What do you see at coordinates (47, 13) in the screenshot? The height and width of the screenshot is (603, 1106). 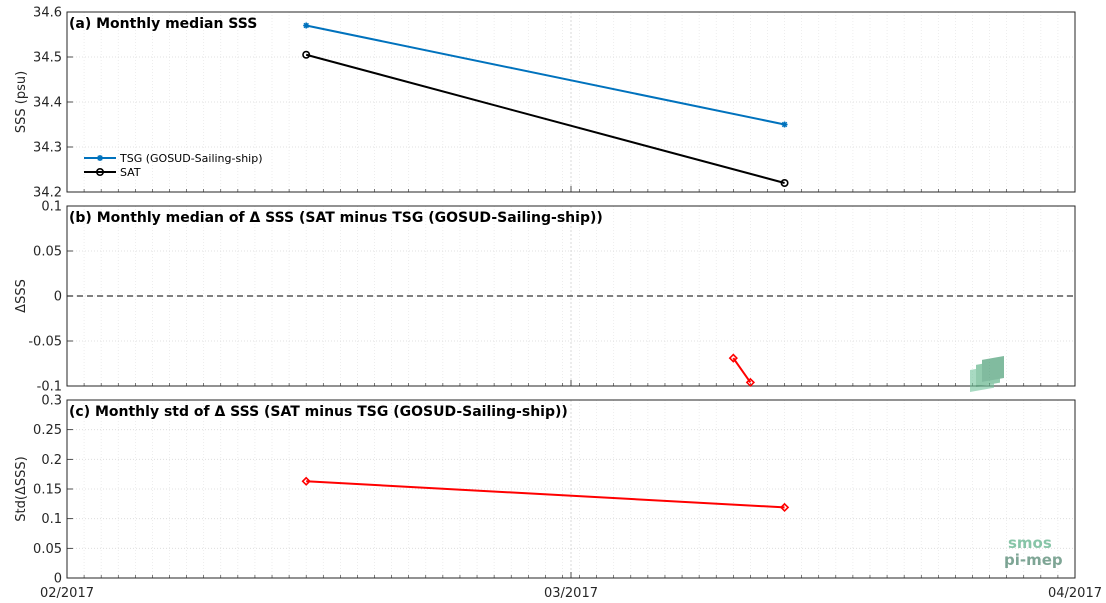 I see `y-tick-label: 34.6` at bounding box center [47, 13].